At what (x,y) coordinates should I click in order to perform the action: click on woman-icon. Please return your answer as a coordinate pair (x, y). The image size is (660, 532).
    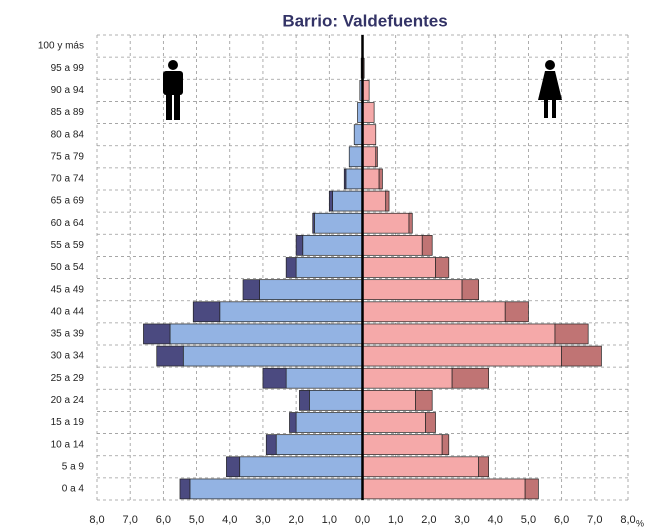
    Looking at the image, I should click on (550, 89).